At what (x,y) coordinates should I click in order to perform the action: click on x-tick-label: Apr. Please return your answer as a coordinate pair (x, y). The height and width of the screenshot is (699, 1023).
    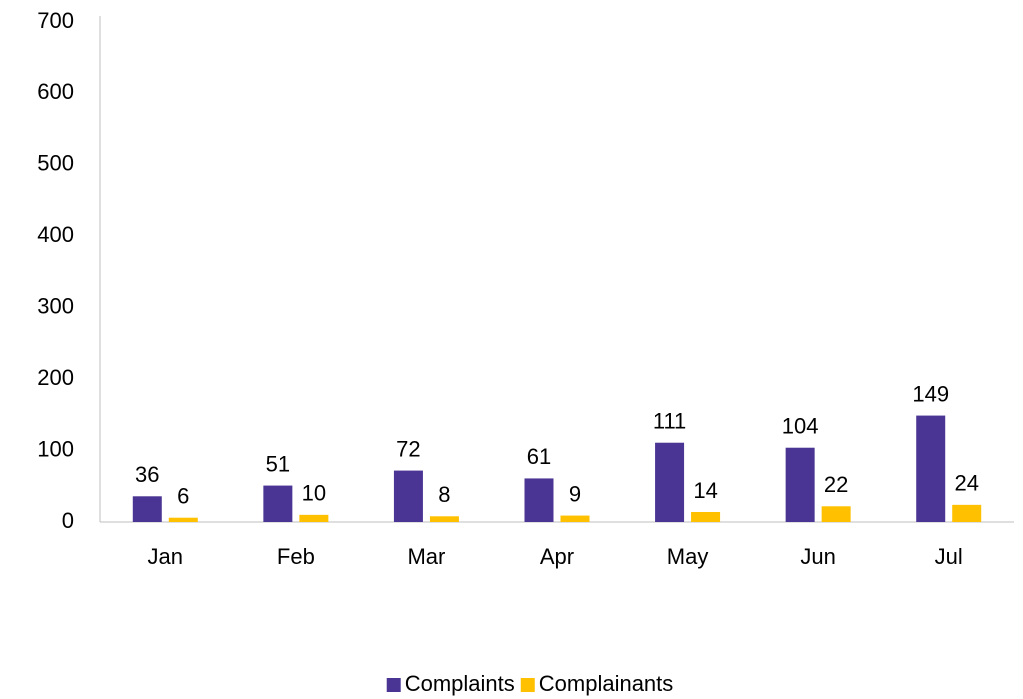
    Looking at the image, I should click on (557, 556).